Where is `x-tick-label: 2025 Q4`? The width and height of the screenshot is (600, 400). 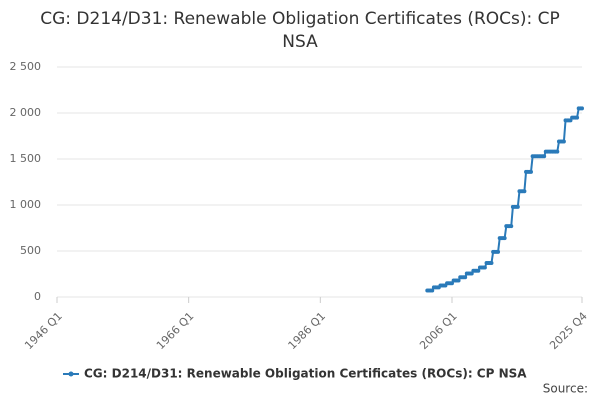 x-tick-label: 2025 Q4 is located at coordinates (568, 331).